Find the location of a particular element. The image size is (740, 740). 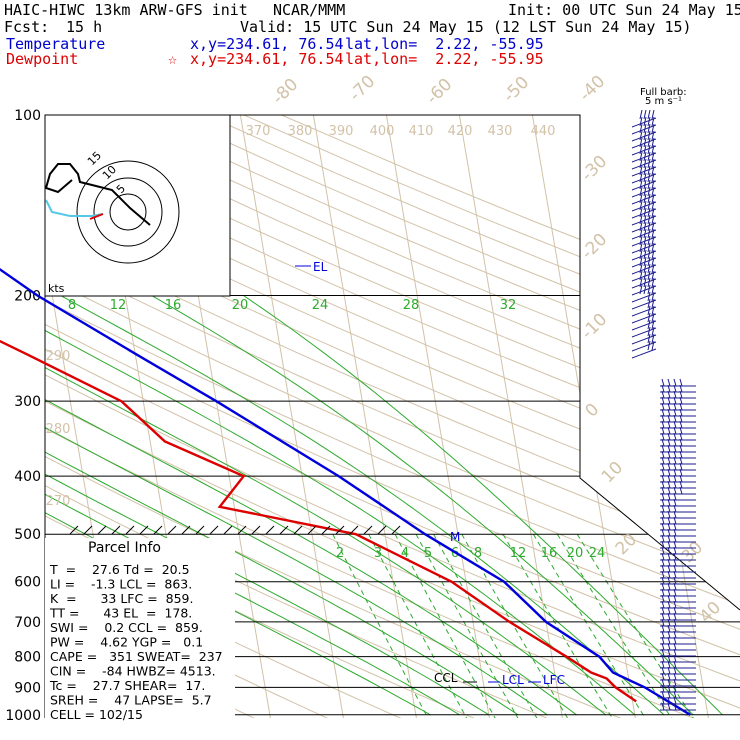

pressure-tick-label: 600 is located at coordinates (27, 583).